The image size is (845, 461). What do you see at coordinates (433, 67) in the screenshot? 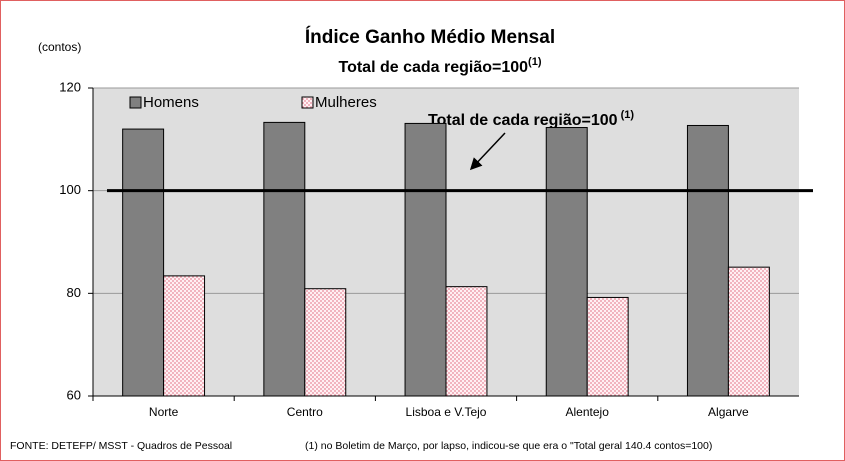
I see `subtitle-text: Total de cada região=100` at bounding box center [433, 67].